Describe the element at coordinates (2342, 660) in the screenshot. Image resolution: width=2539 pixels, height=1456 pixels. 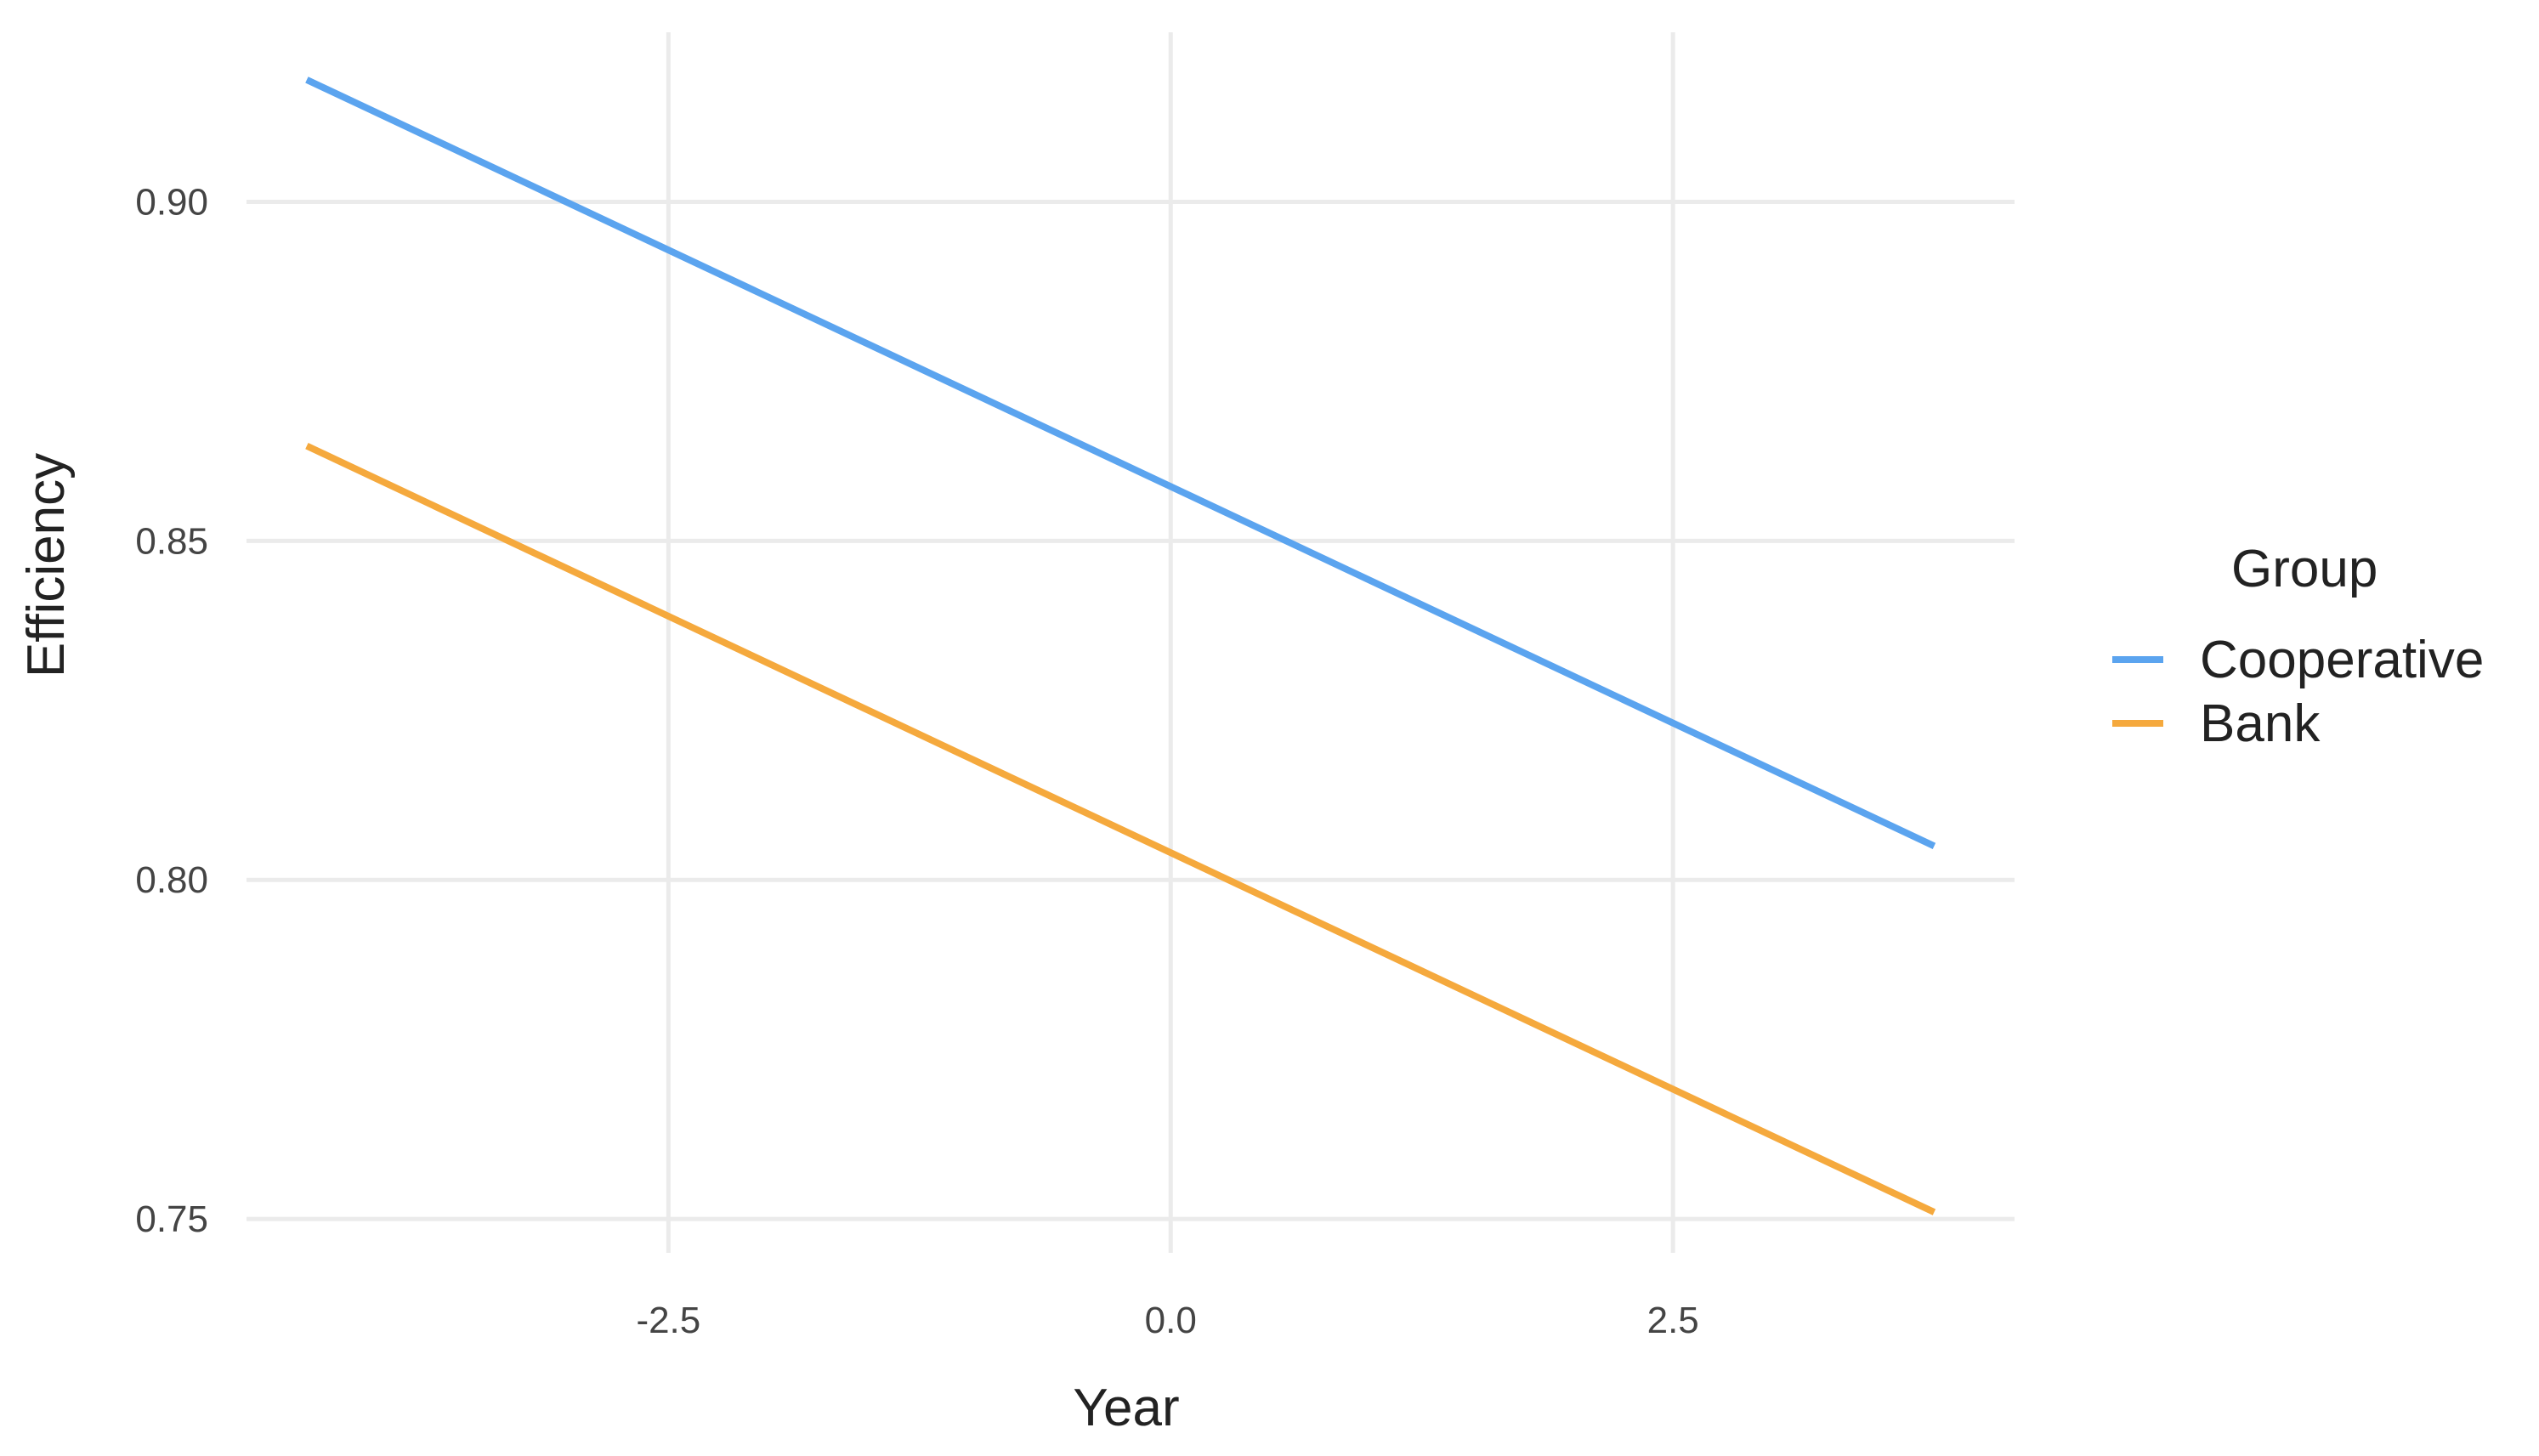
I see `legend-label-cooperative: Cooperative` at that location.